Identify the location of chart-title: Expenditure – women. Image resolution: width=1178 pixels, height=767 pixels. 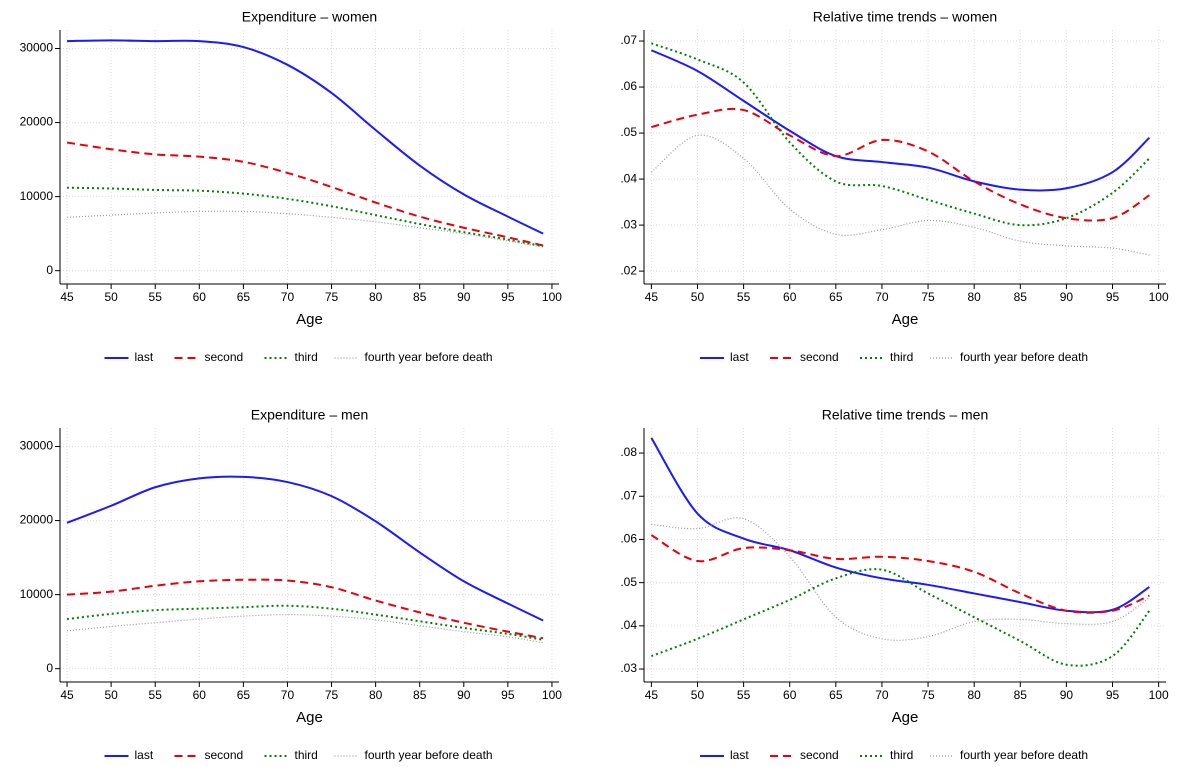
(309, 17).